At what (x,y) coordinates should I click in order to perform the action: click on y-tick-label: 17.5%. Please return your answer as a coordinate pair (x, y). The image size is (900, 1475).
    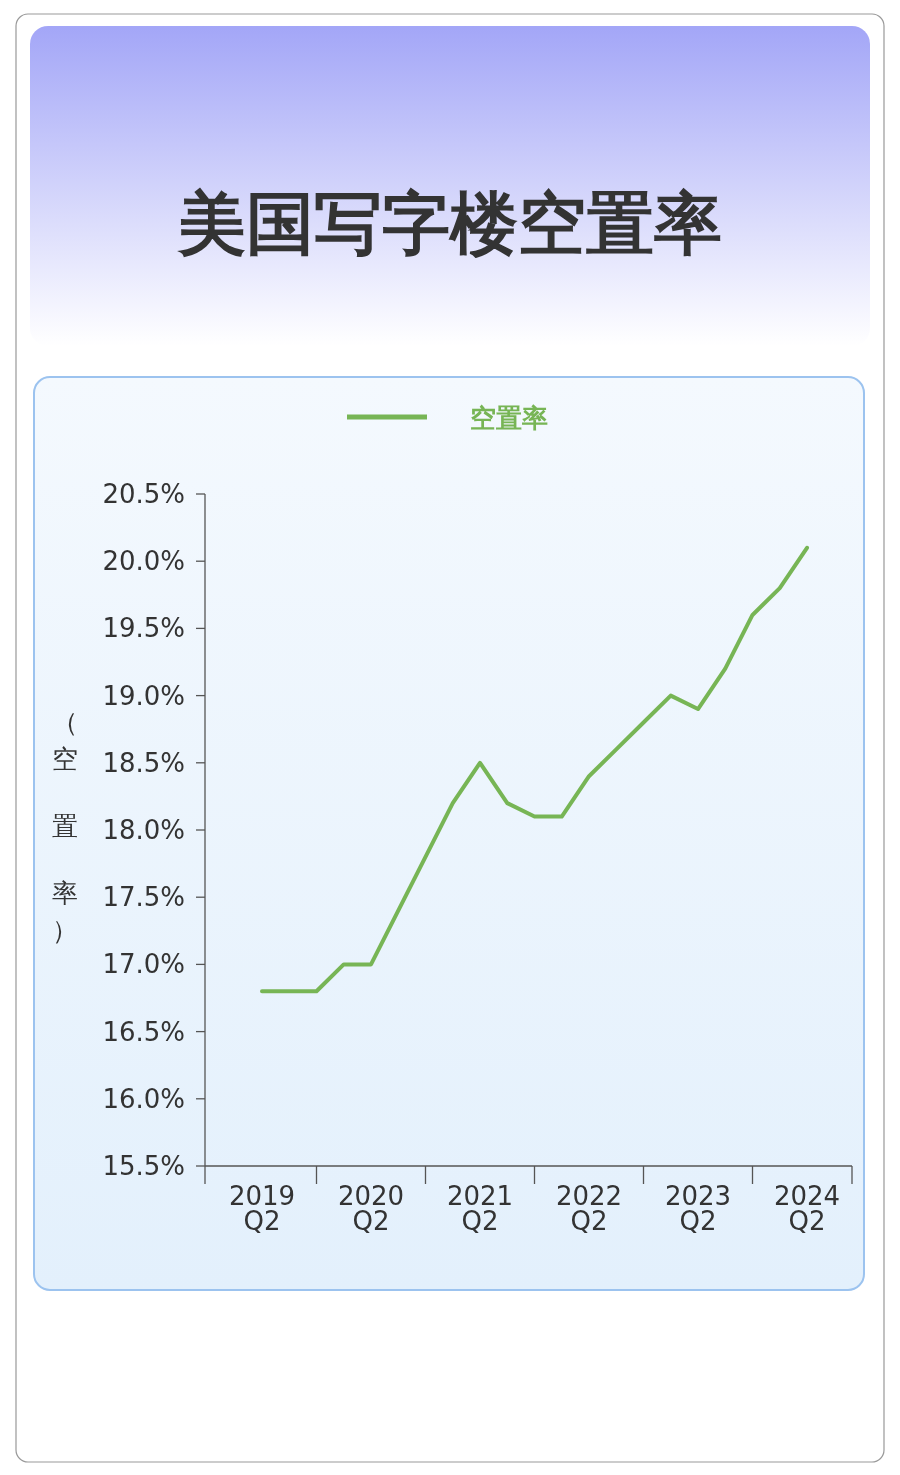
    Looking at the image, I should click on (143, 897).